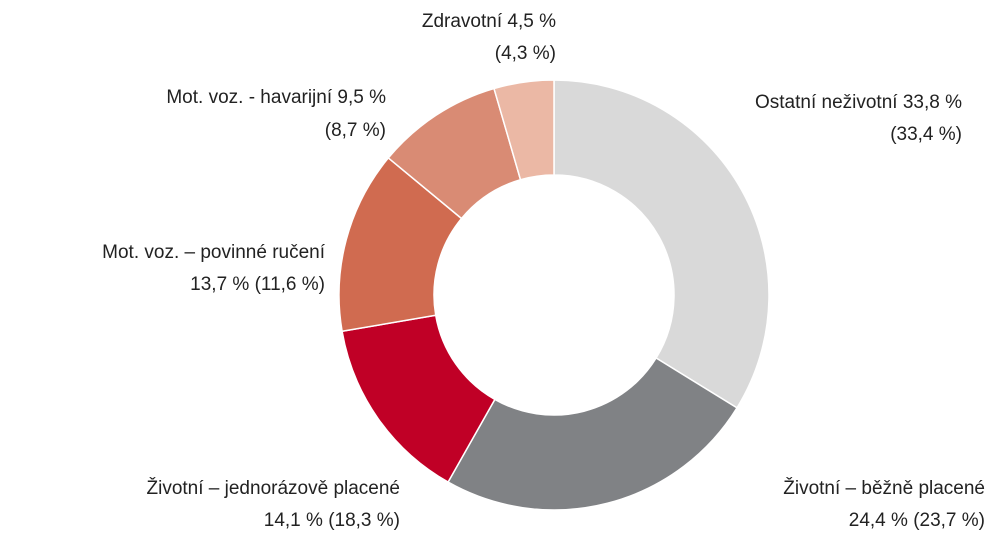 The image size is (1000, 539). What do you see at coordinates (293, 520) in the screenshot?
I see `value-label: 14,1 %` at bounding box center [293, 520].